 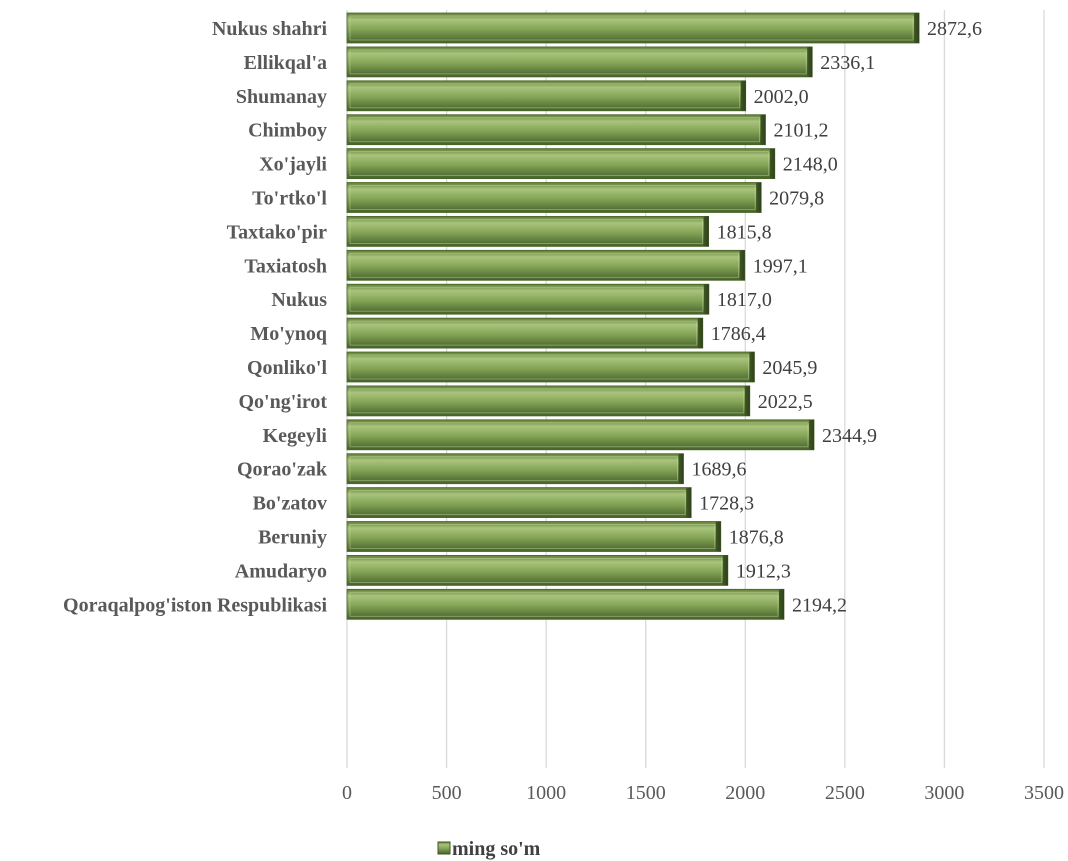 I want to click on category-label: Taxtako'pir, so click(x=277, y=232).